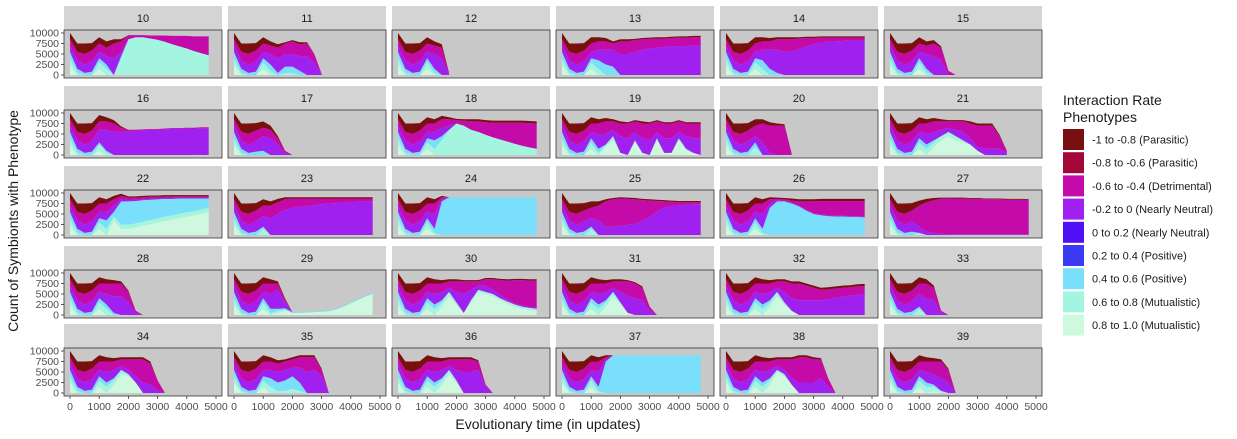  Describe the element at coordinates (799, 179) in the screenshot. I see `facet-strip-label: 26` at that location.